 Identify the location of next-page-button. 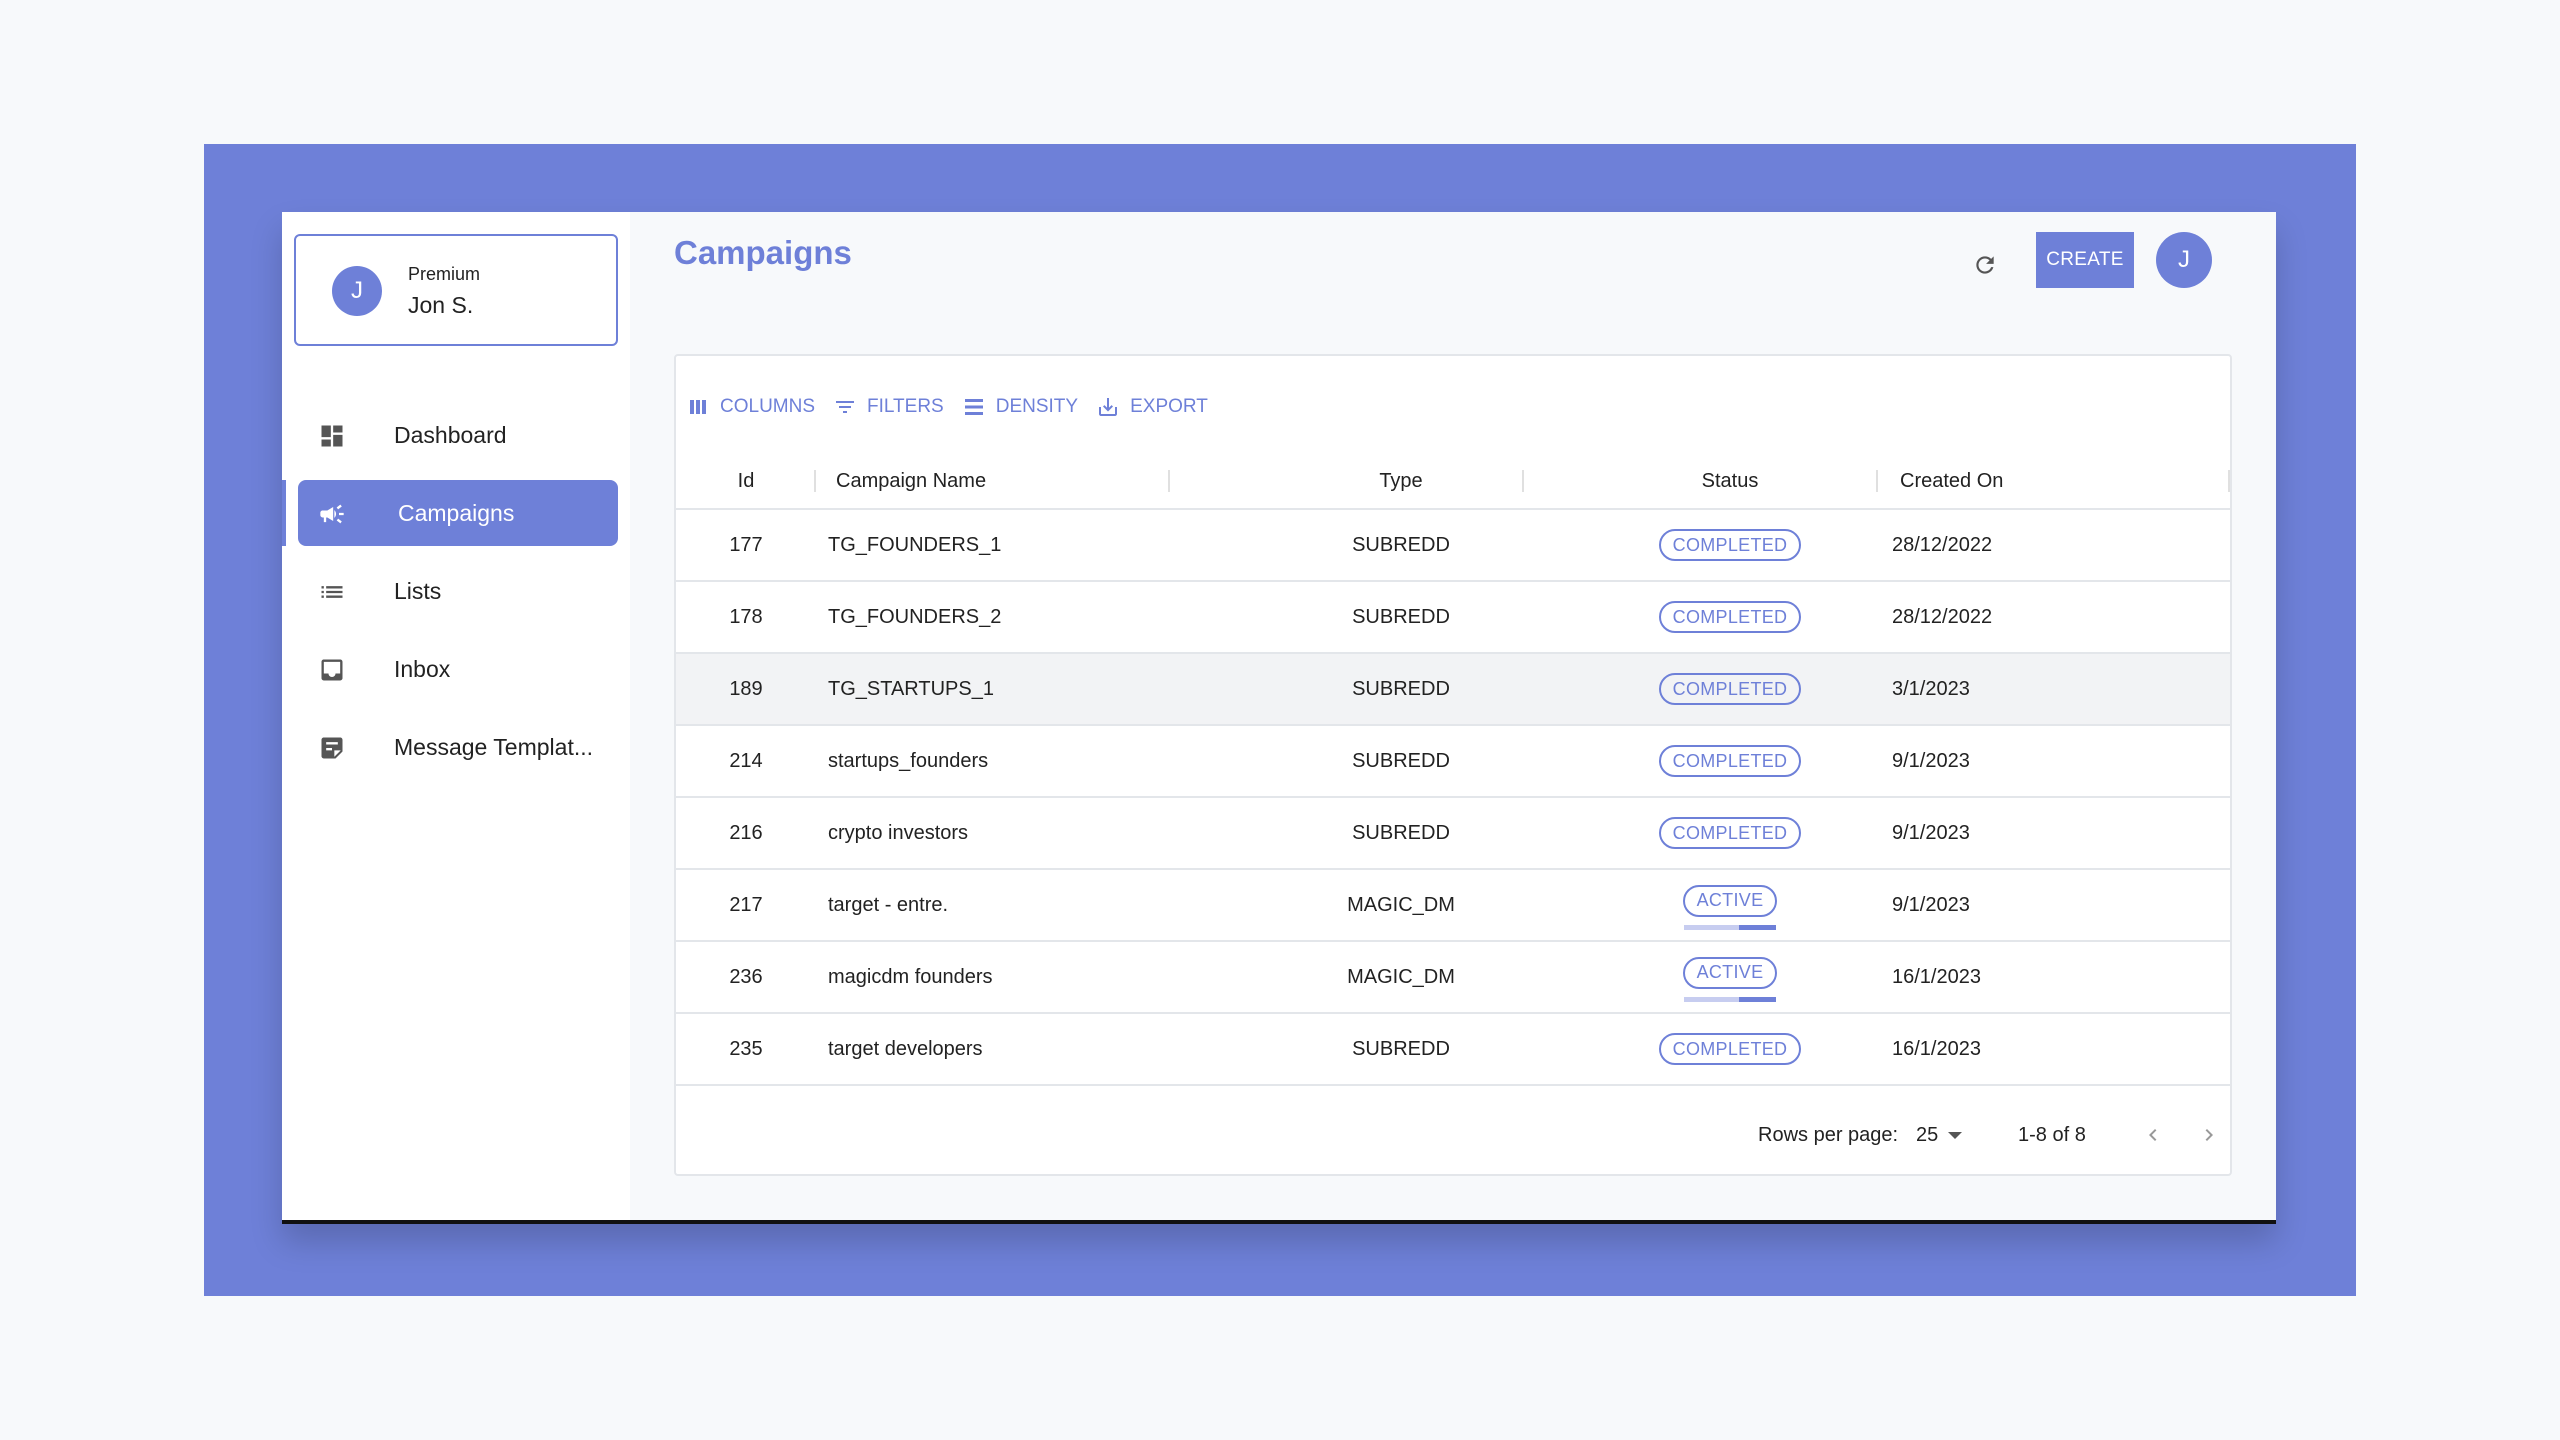
(2209, 1135).